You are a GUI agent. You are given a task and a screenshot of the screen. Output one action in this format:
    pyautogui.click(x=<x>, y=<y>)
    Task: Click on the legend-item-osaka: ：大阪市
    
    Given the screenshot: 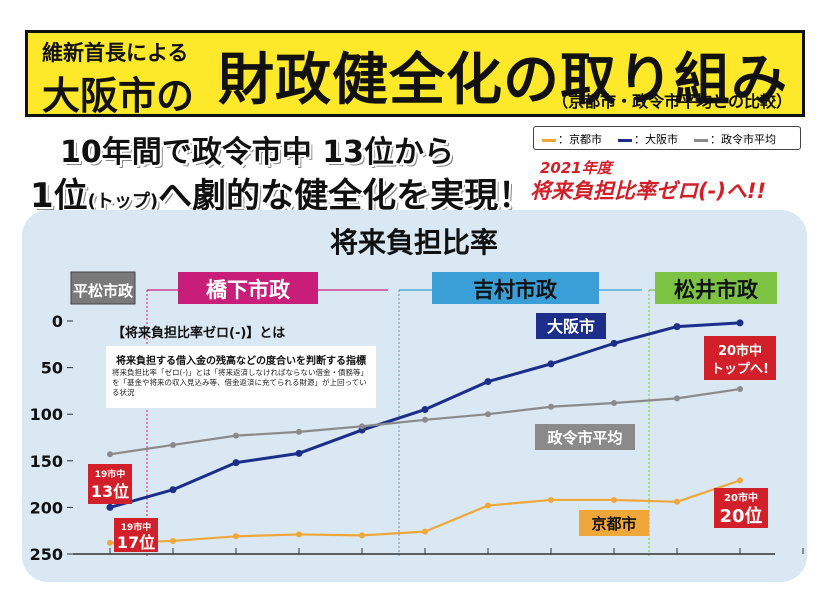 What is the action you would take?
    pyautogui.click(x=648, y=139)
    